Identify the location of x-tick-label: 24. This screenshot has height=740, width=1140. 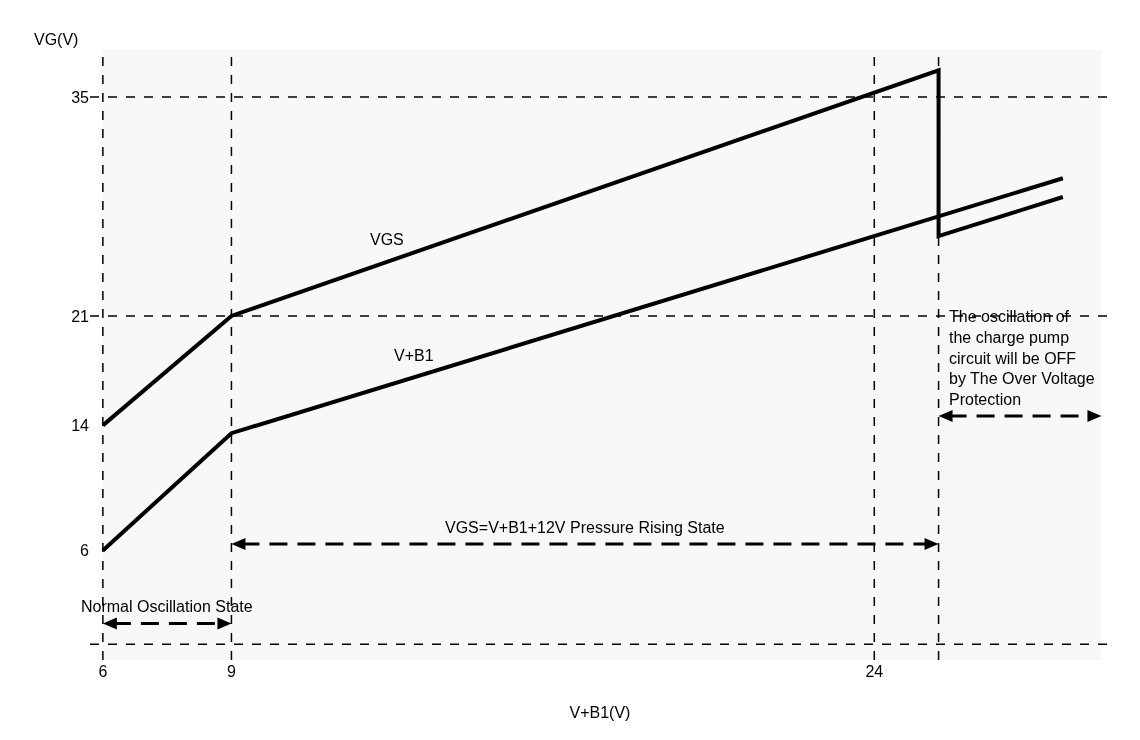
(874, 671).